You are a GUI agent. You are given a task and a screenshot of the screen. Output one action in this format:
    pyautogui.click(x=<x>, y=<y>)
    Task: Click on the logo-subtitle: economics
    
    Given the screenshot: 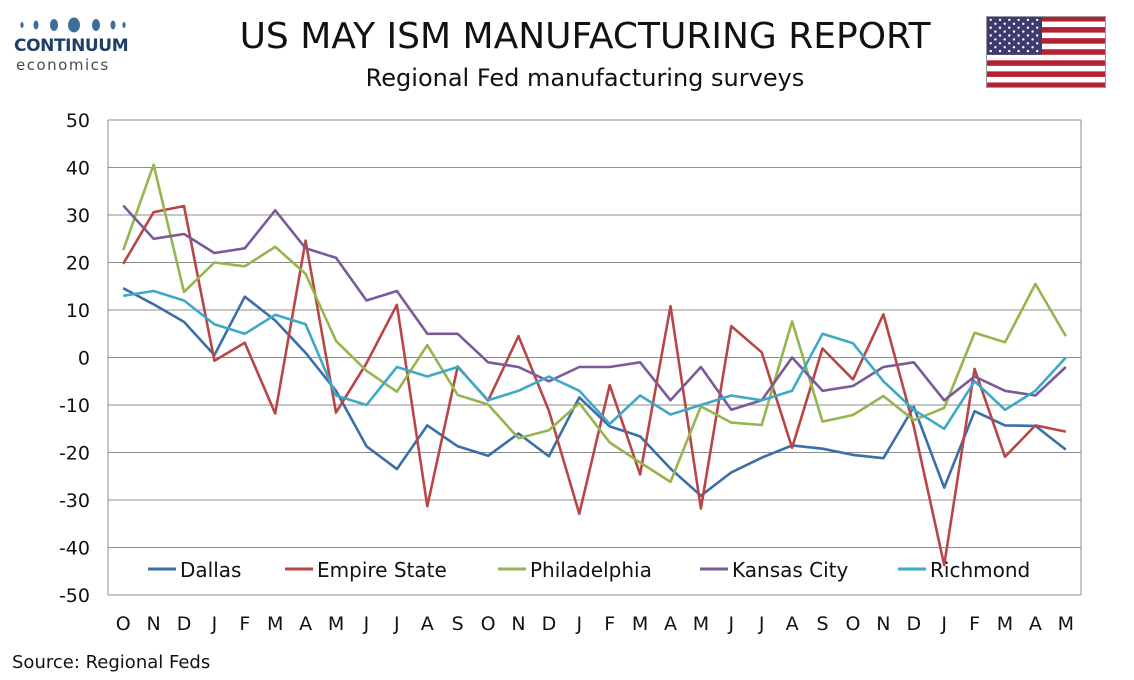 What is the action you would take?
    pyautogui.click(x=63, y=65)
    